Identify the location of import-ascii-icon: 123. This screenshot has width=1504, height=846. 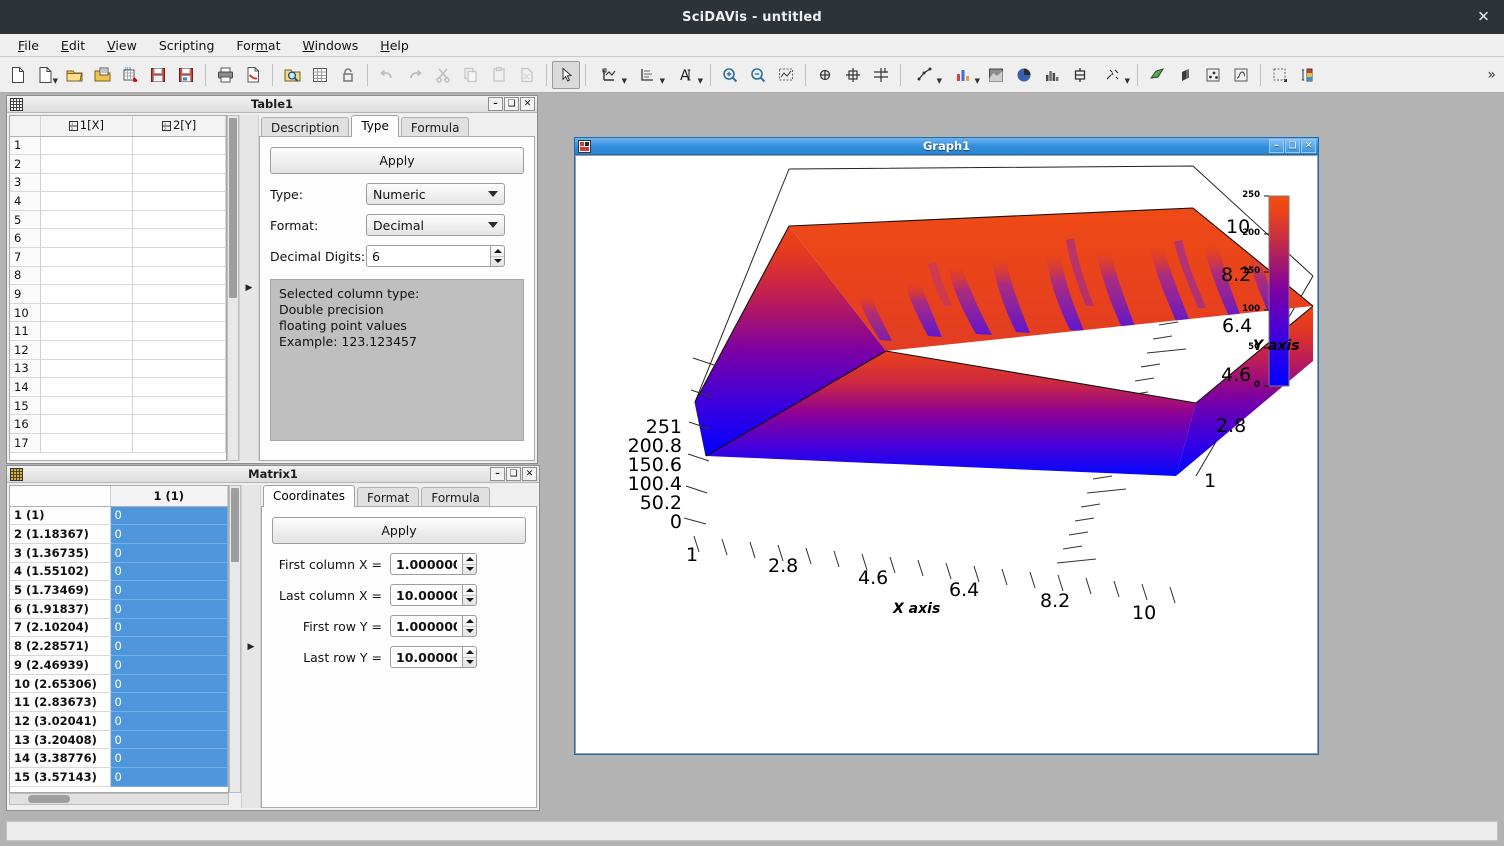
(130, 75).